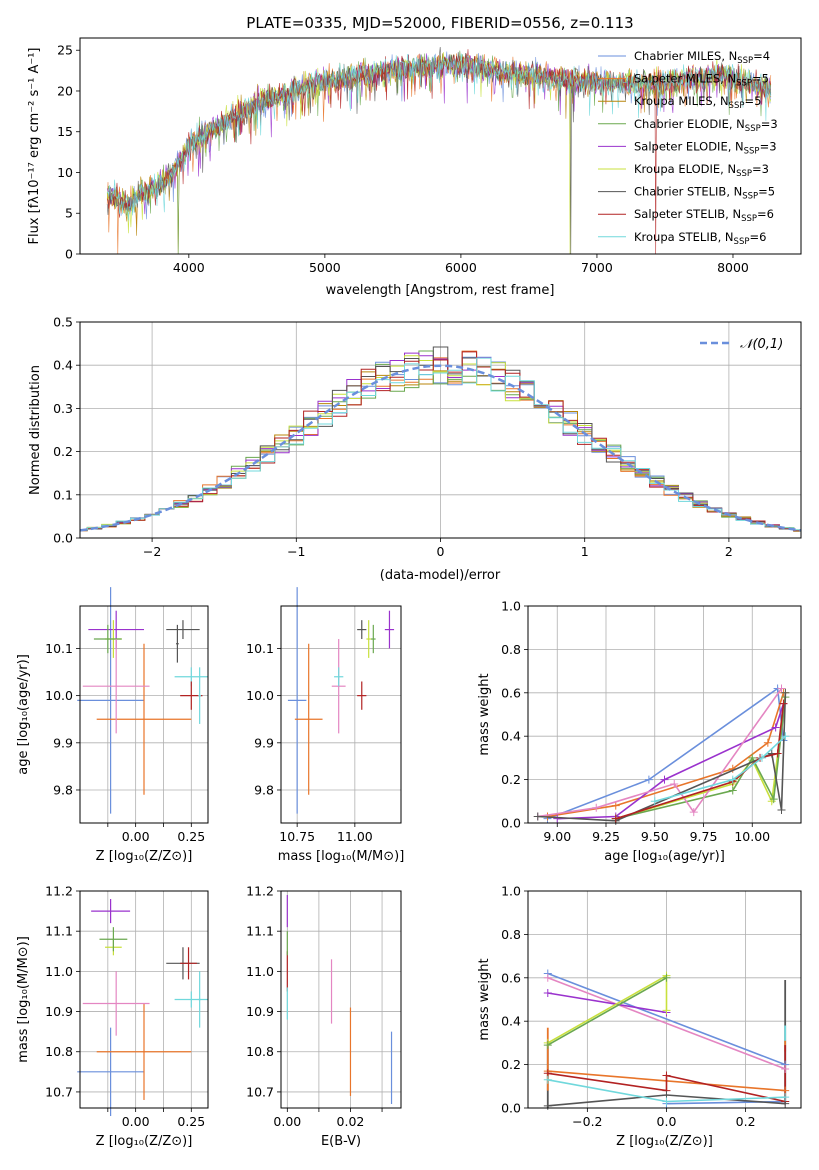  I want to click on x-tick-label: 6000, so click(461, 267).